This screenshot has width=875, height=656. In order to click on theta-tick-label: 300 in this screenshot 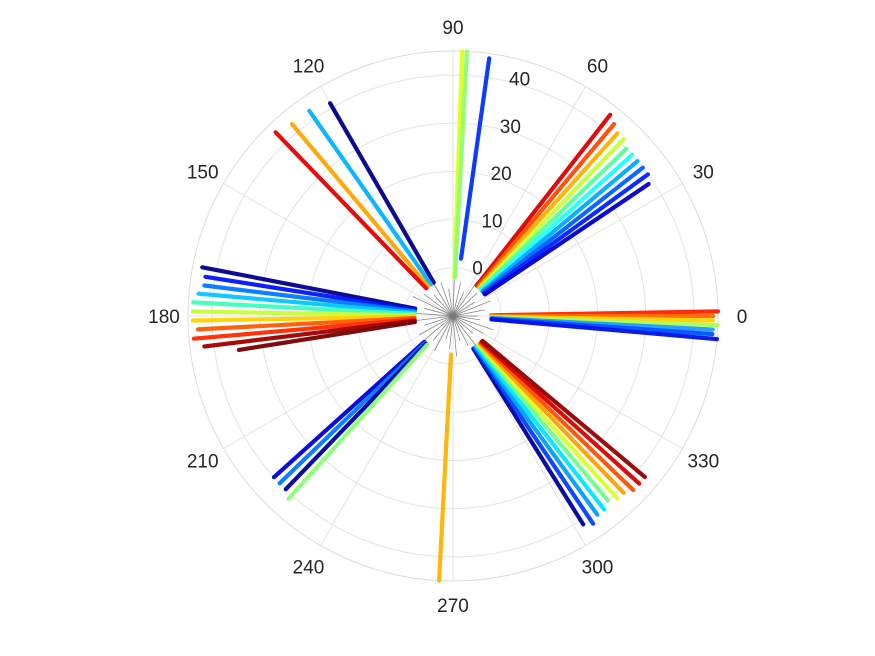, I will do `click(598, 567)`.